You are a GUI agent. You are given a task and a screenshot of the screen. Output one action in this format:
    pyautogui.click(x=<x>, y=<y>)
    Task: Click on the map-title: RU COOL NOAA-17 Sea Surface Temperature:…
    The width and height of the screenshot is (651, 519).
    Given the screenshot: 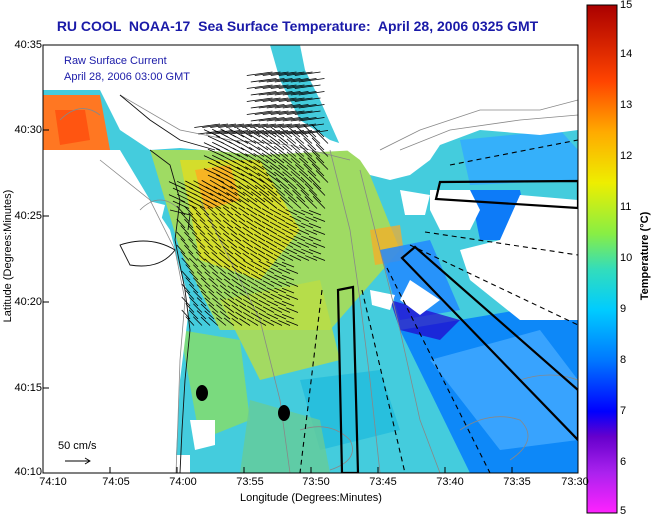 What is the action you would take?
    pyautogui.click(x=297, y=26)
    